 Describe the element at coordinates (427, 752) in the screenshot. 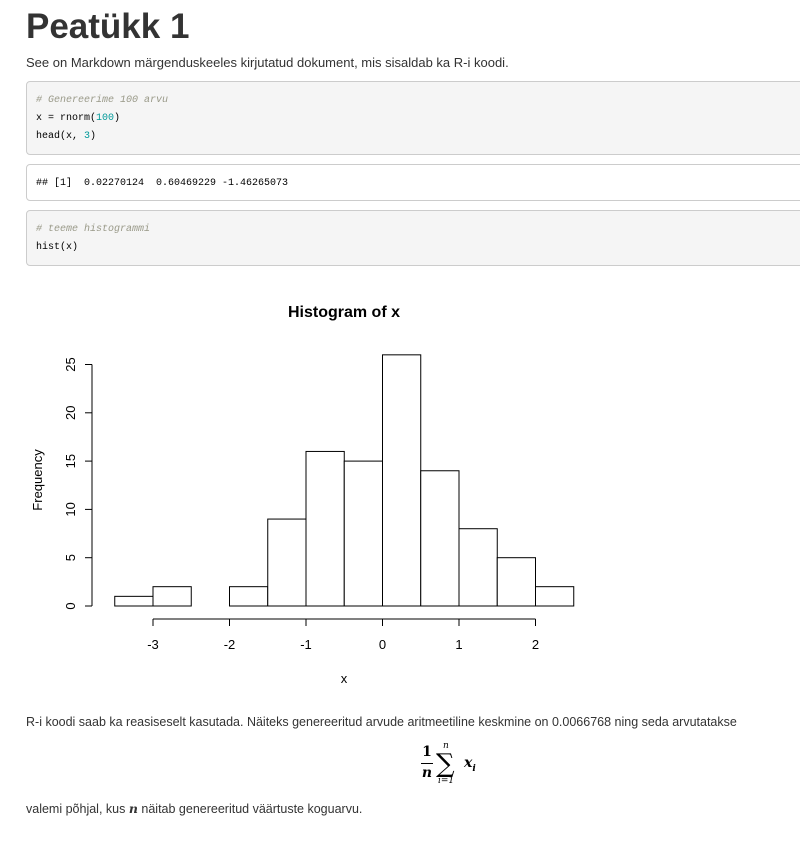

I see `fraction-numerator: 1` at that location.